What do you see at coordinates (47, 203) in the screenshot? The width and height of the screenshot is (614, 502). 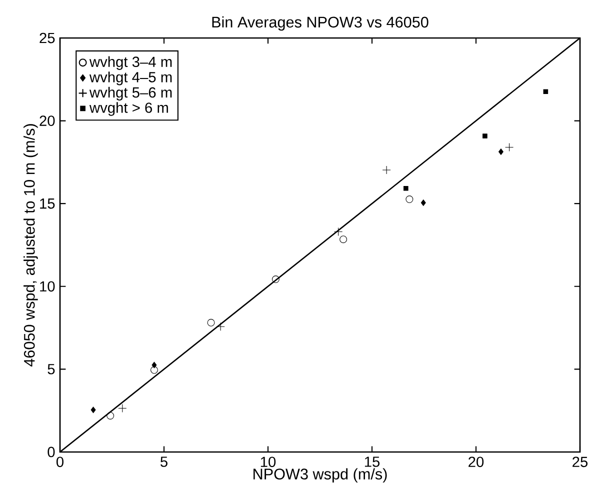 I see `y-tick-label: 15` at bounding box center [47, 203].